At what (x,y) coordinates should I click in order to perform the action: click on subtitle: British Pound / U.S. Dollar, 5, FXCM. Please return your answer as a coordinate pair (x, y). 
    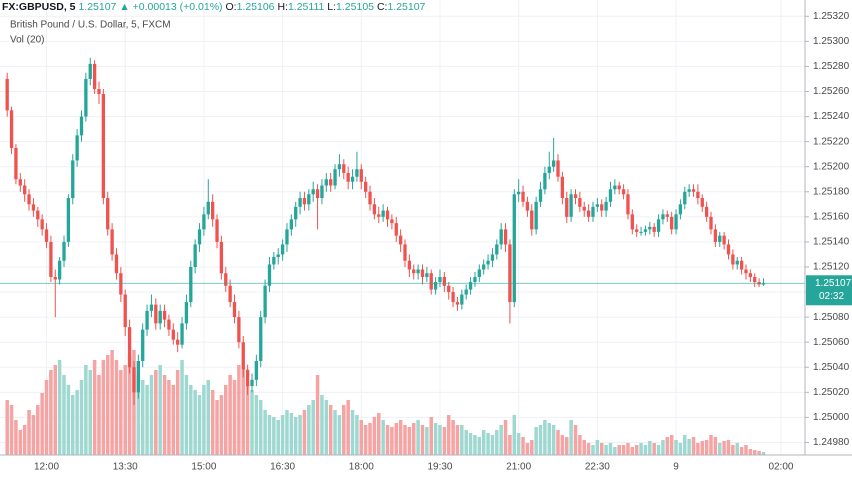
    Looking at the image, I should click on (90, 25).